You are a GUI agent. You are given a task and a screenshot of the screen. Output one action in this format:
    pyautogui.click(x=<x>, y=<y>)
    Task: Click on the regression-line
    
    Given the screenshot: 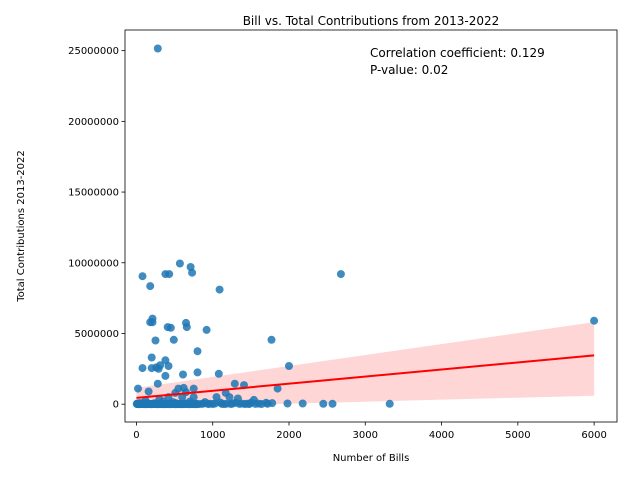 What is the action you would take?
    pyautogui.click(x=365, y=376)
    